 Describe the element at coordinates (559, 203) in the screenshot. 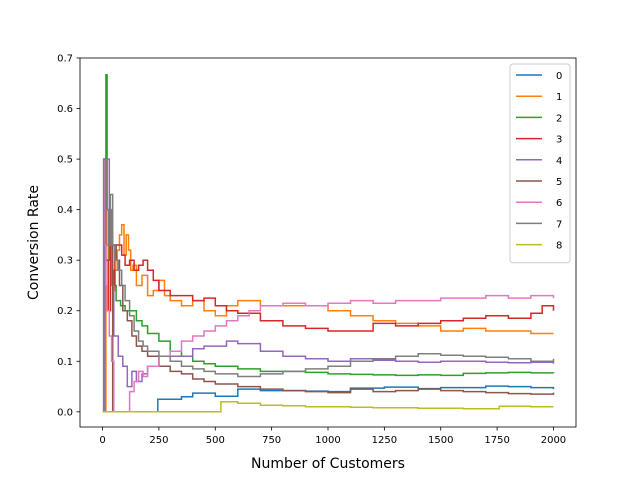

I see `legend-label-6: 6` at that location.